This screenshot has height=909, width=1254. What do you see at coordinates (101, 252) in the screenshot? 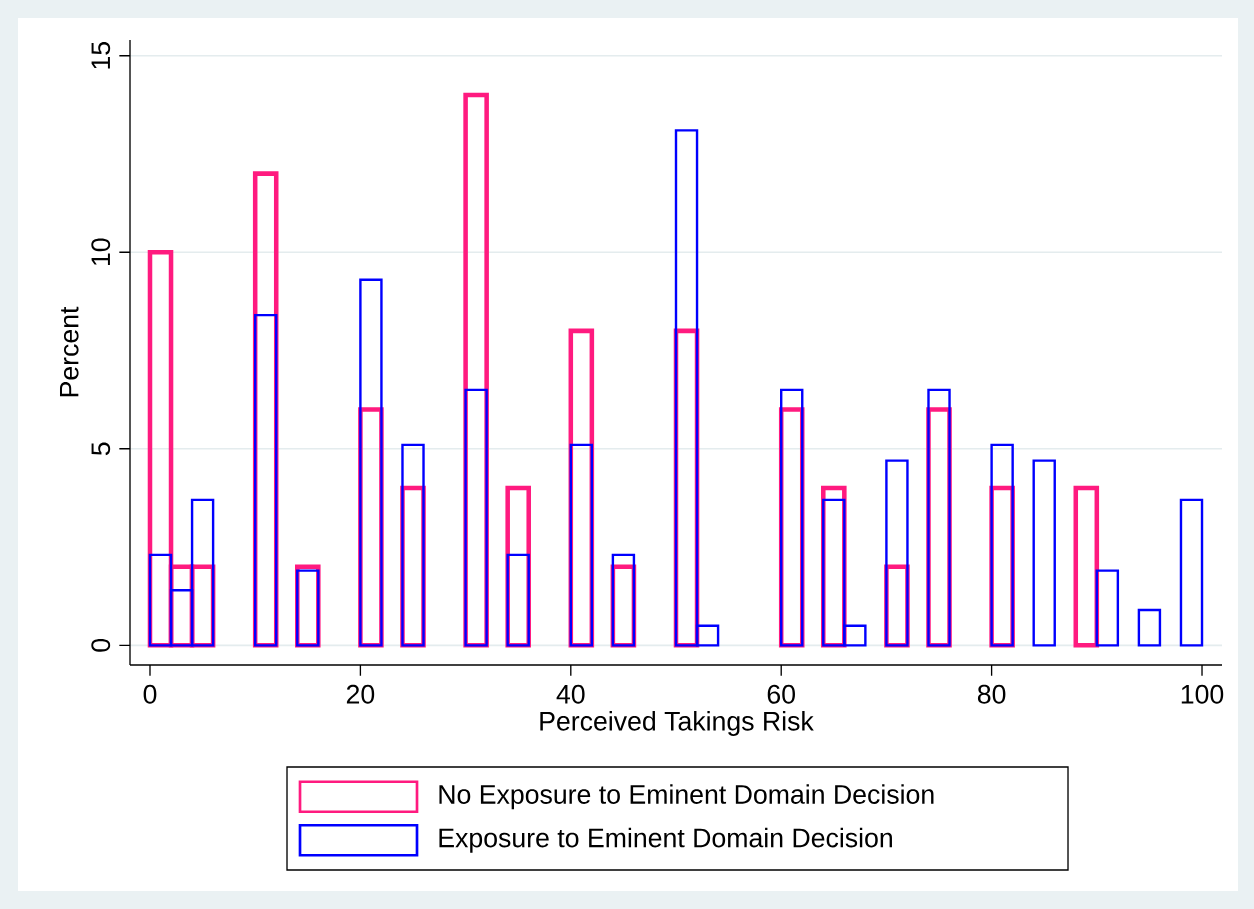
I see `y-tick-label: 10` at bounding box center [101, 252].